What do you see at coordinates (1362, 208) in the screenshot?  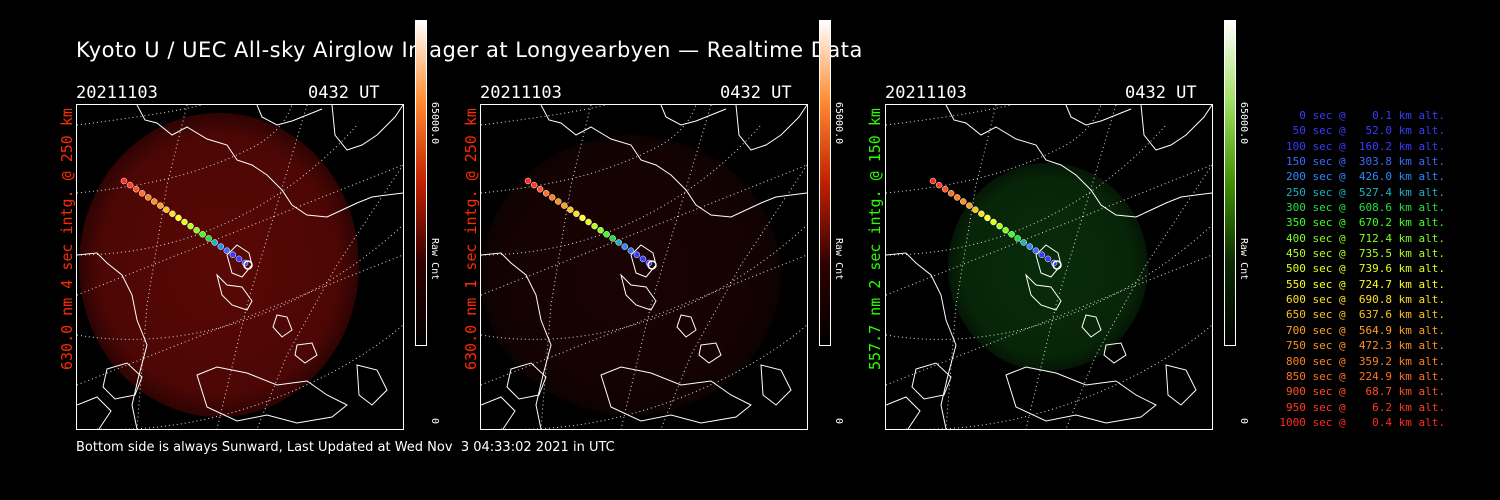 I see `legend-entry: 300 sec @ 608.6 km alt.` at bounding box center [1362, 208].